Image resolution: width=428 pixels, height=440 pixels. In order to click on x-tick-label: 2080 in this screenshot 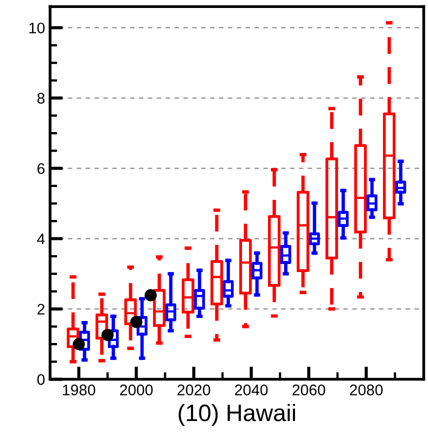, I will do `click(366, 390)`.